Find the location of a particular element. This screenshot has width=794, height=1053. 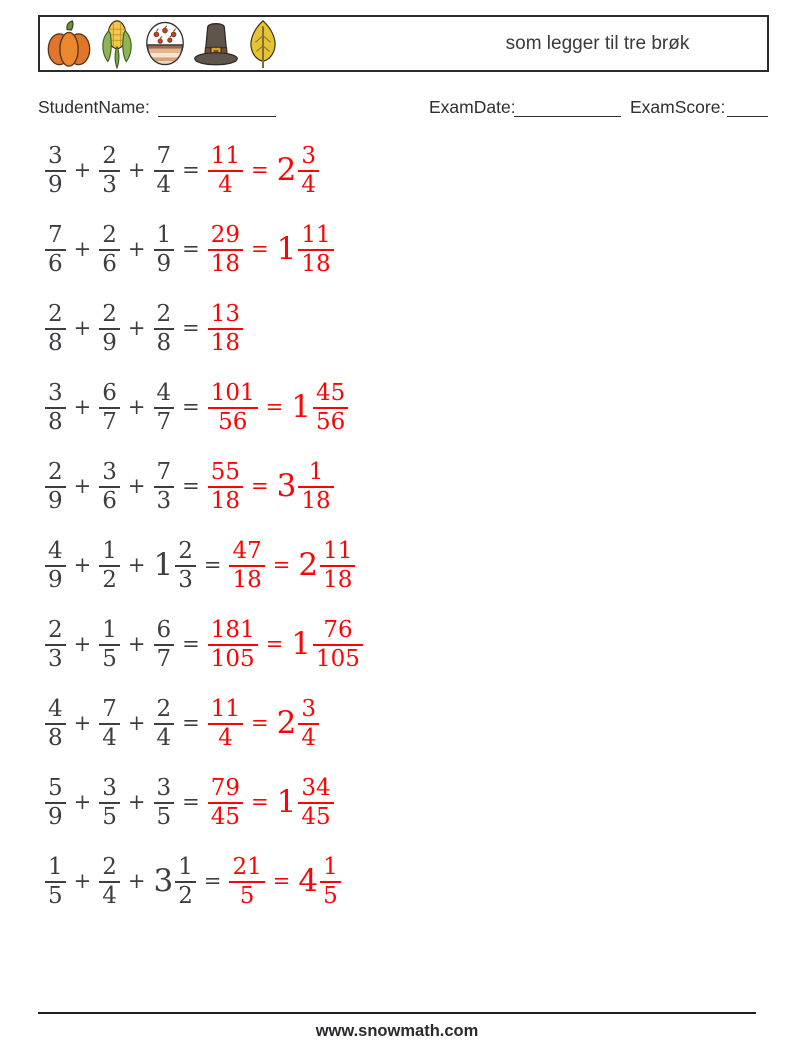

fraction-numerator: 47 is located at coordinates (247, 551).